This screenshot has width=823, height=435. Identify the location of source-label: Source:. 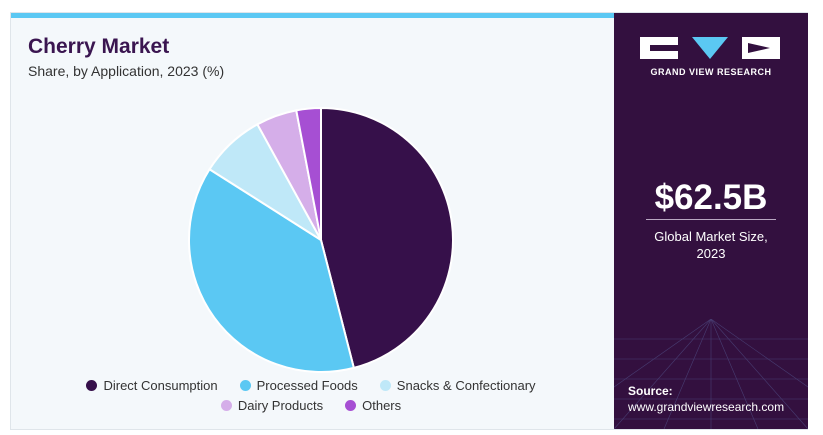
(650, 391).